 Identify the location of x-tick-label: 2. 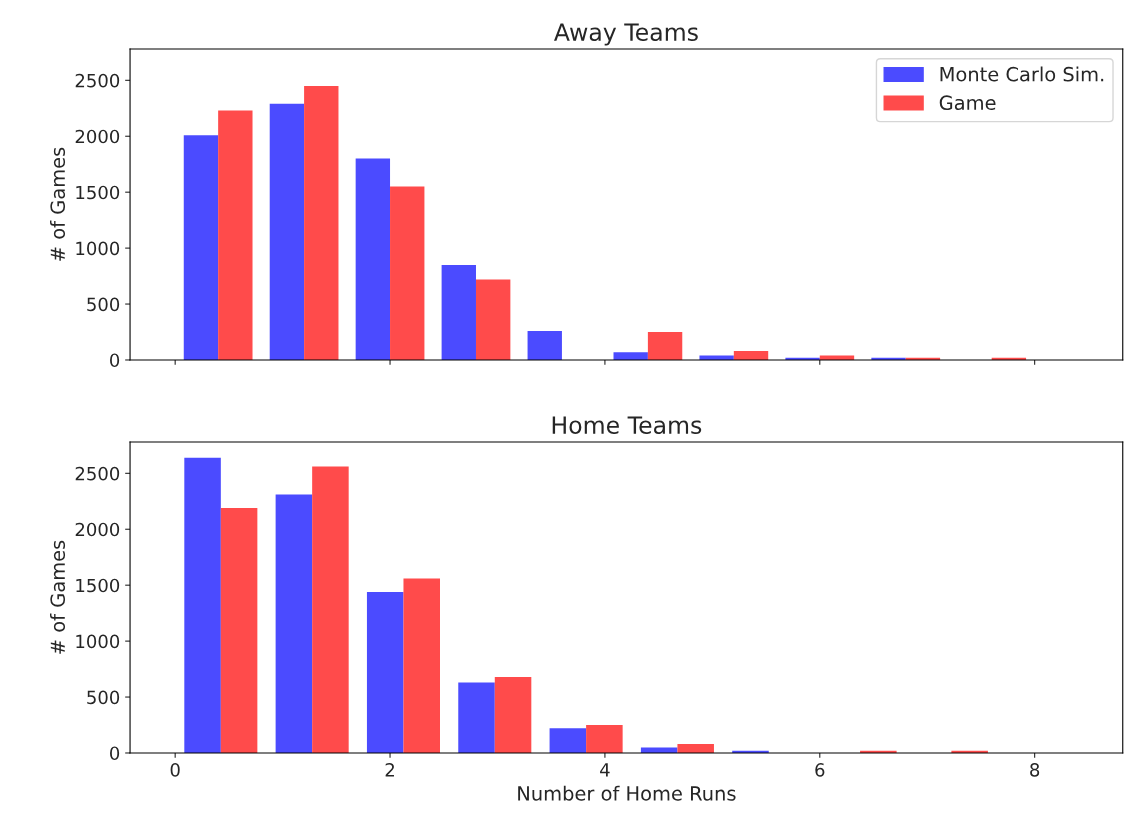
(389, 770).